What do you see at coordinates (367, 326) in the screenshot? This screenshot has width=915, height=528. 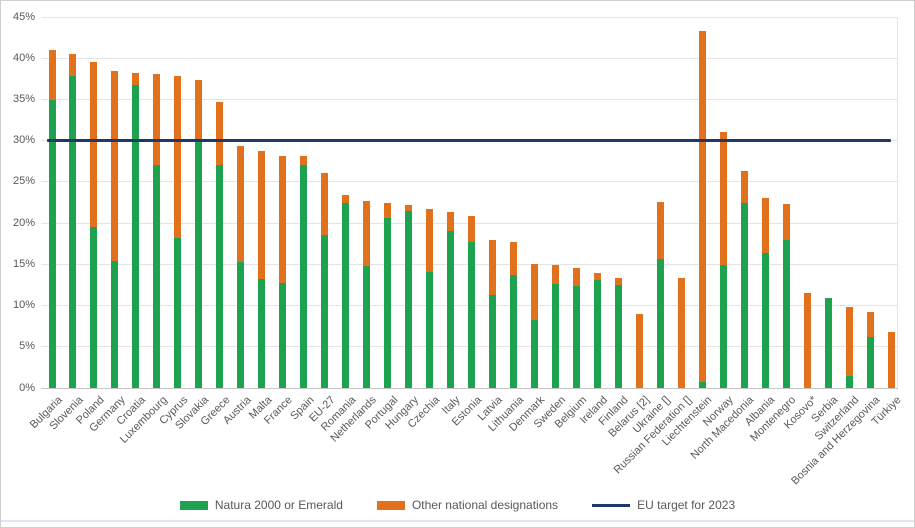 I see `bar-netherlands-natura` at bounding box center [367, 326].